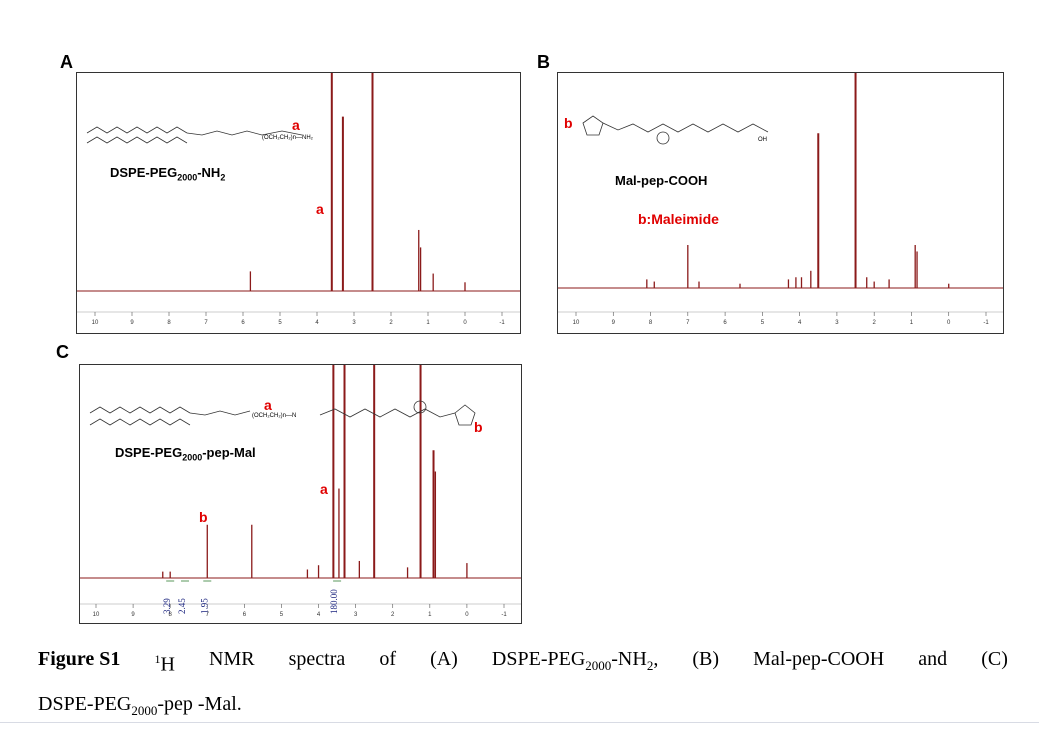  What do you see at coordinates (185, 454) in the screenshot?
I see `compound-label-c: DSPE-PEG2000-pep-Mal` at bounding box center [185, 454].